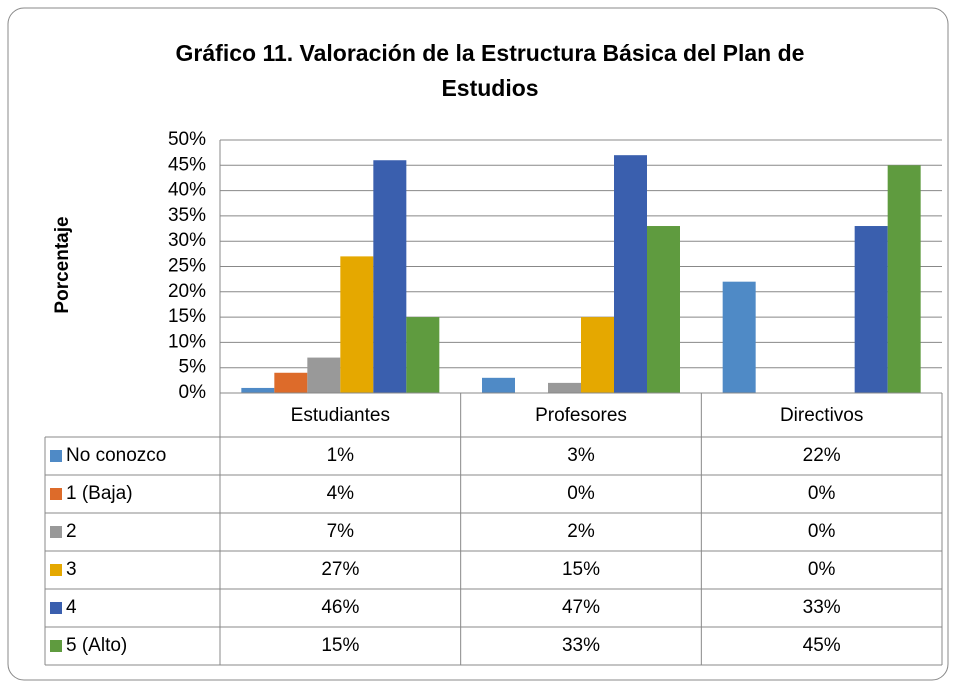 This screenshot has height=693, width=957. Describe the element at coordinates (489, 88) in the screenshot. I see `chart-title: Estudios` at that location.